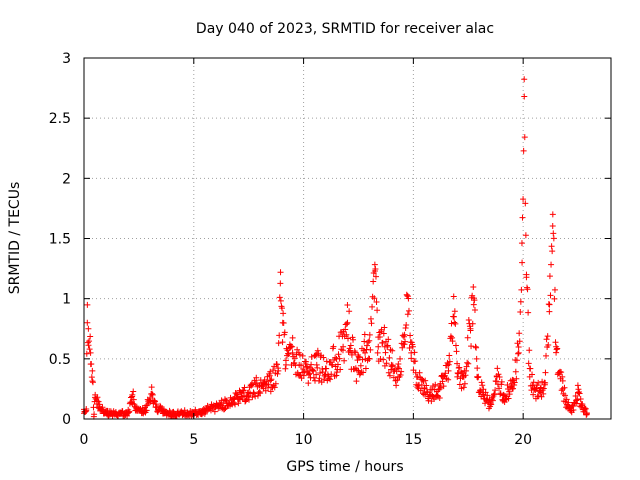 The width and height of the screenshot is (640, 480). What do you see at coordinates (193, 440) in the screenshot?
I see `x-tick-label: 5` at bounding box center [193, 440].